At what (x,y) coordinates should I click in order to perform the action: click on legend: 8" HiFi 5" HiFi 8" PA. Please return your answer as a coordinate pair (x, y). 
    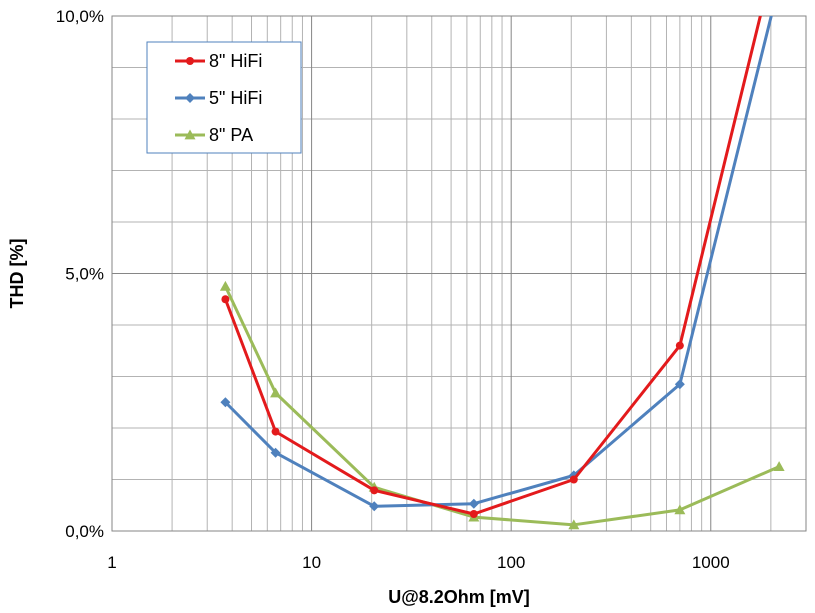
    Looking at the image, I should click on (224, 97).